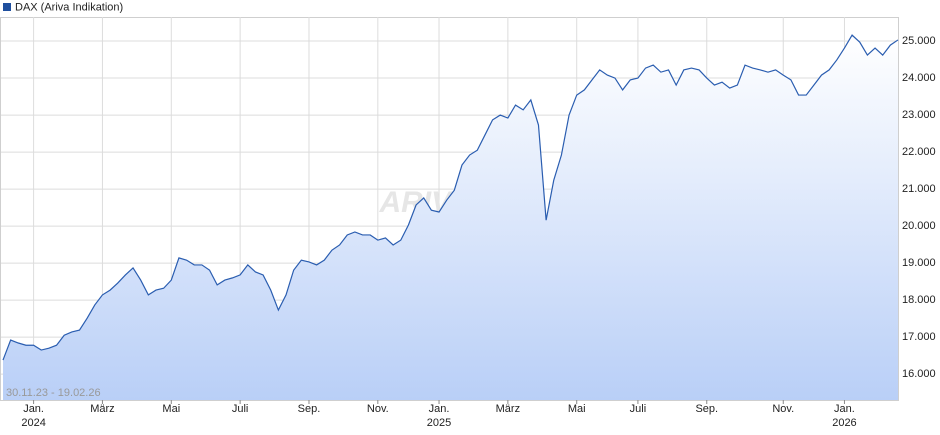 The width and height of the screenshot is (940, 435). What do you see at coordinates (919, 337) in the screenshot?
I see `y-tick-label: 17.000` at bounding box center [919, 337].